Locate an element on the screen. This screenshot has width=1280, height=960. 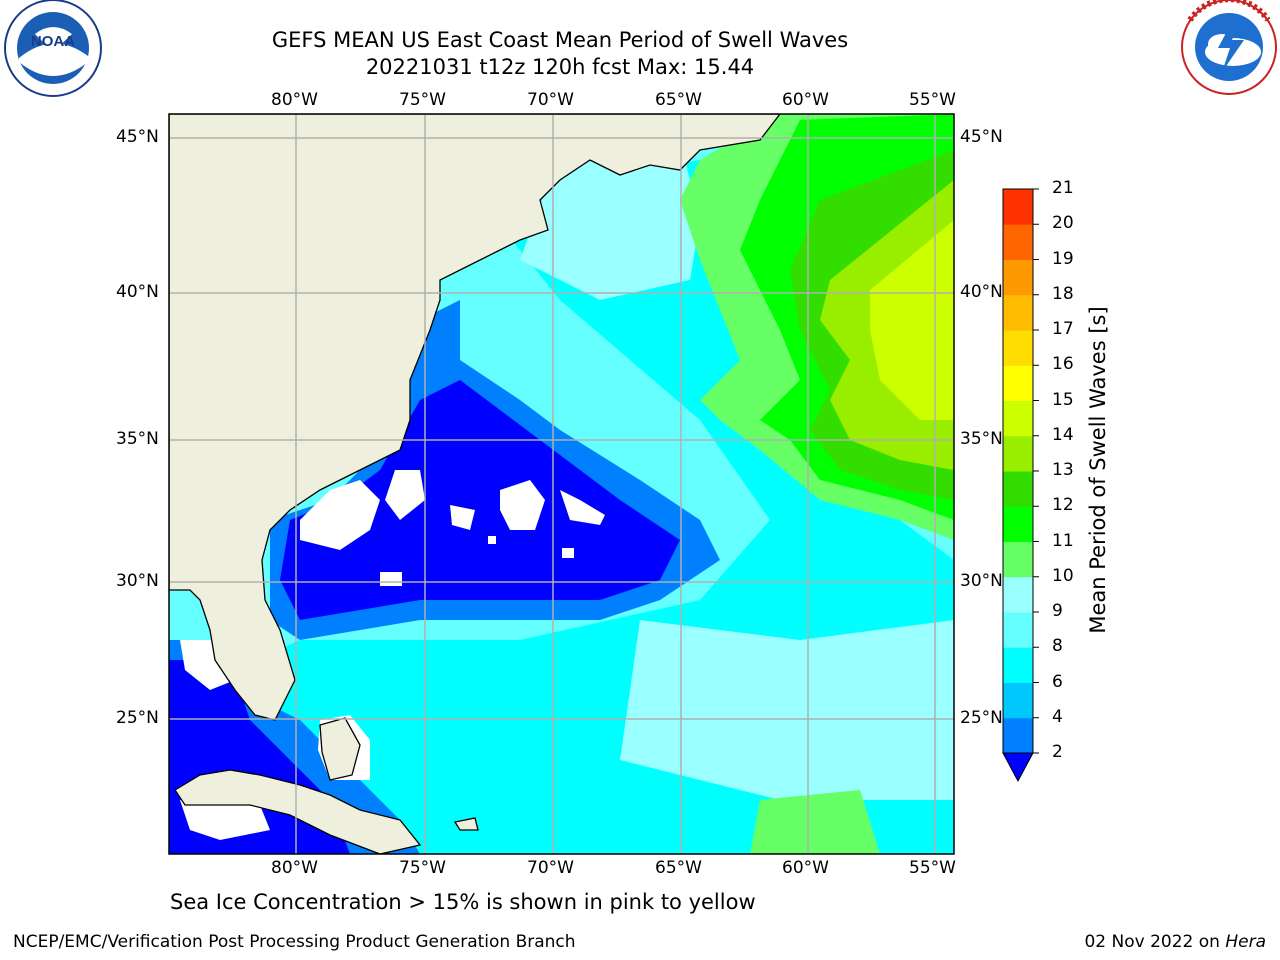
colorbar-tick-label: 21 is located at coordinates (1063, 188).